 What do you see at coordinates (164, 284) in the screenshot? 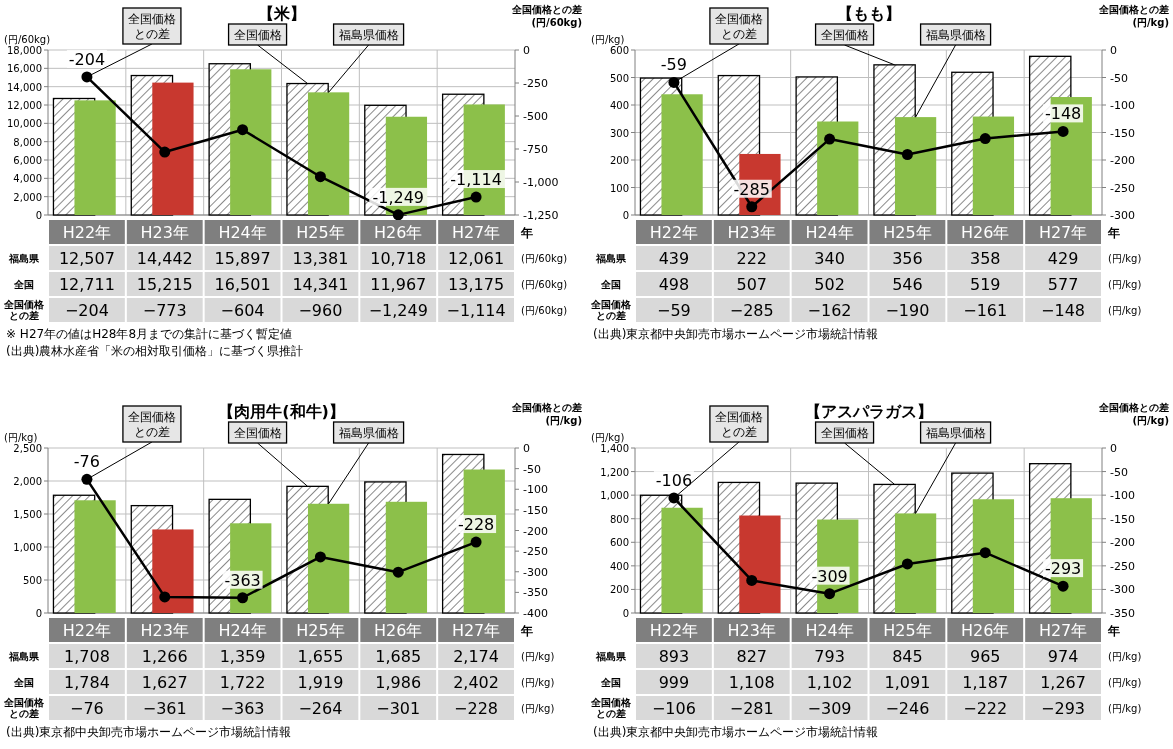
I see `data-label: 15,215` at bounding box center [164, 284].